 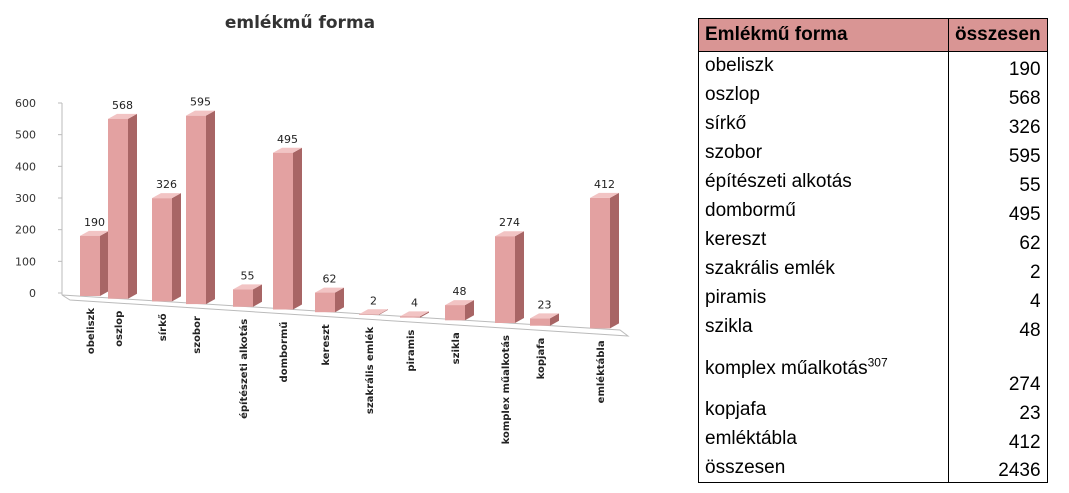 I want to click on table-cell: kereszt, so click(x=823, y=240).